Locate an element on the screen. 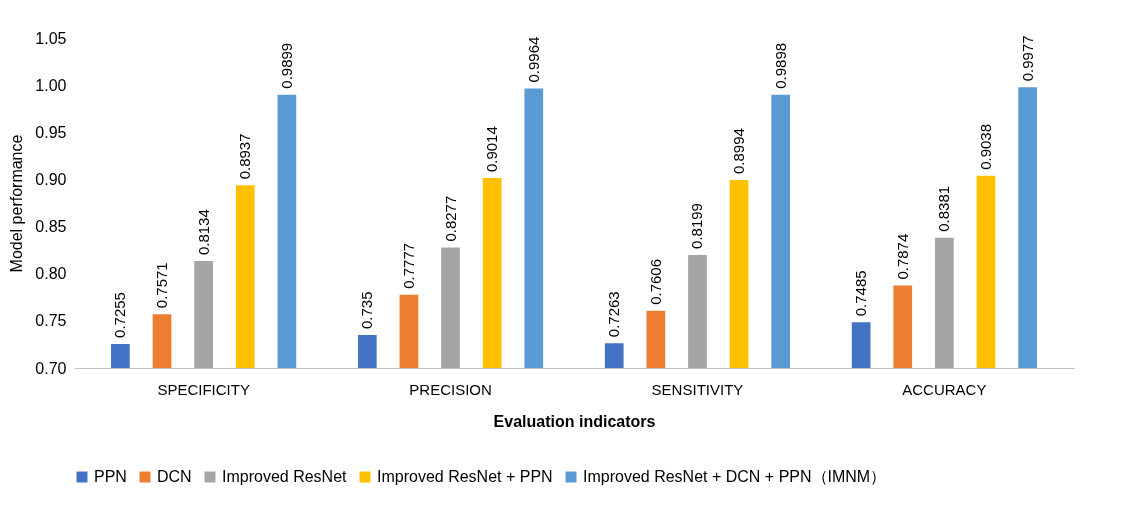  data-label: 0.8199 is located at coordinates (697, 226).